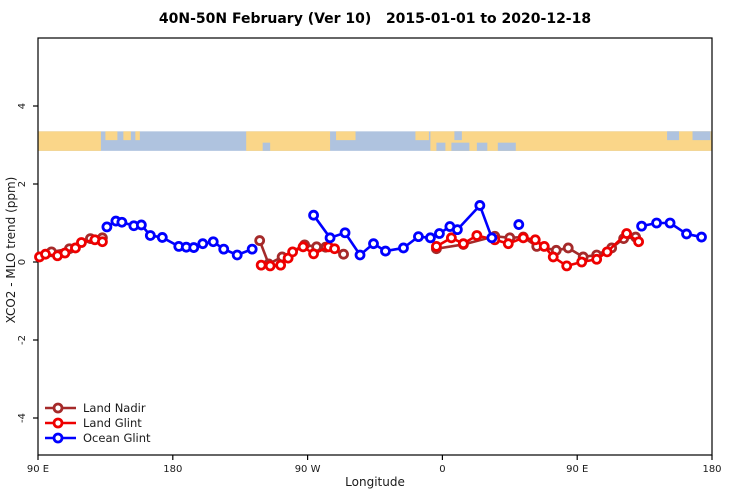  Describe the element at coordinates (22, 262) in the screenshot. I see `y-tick-label: 0` at that location.